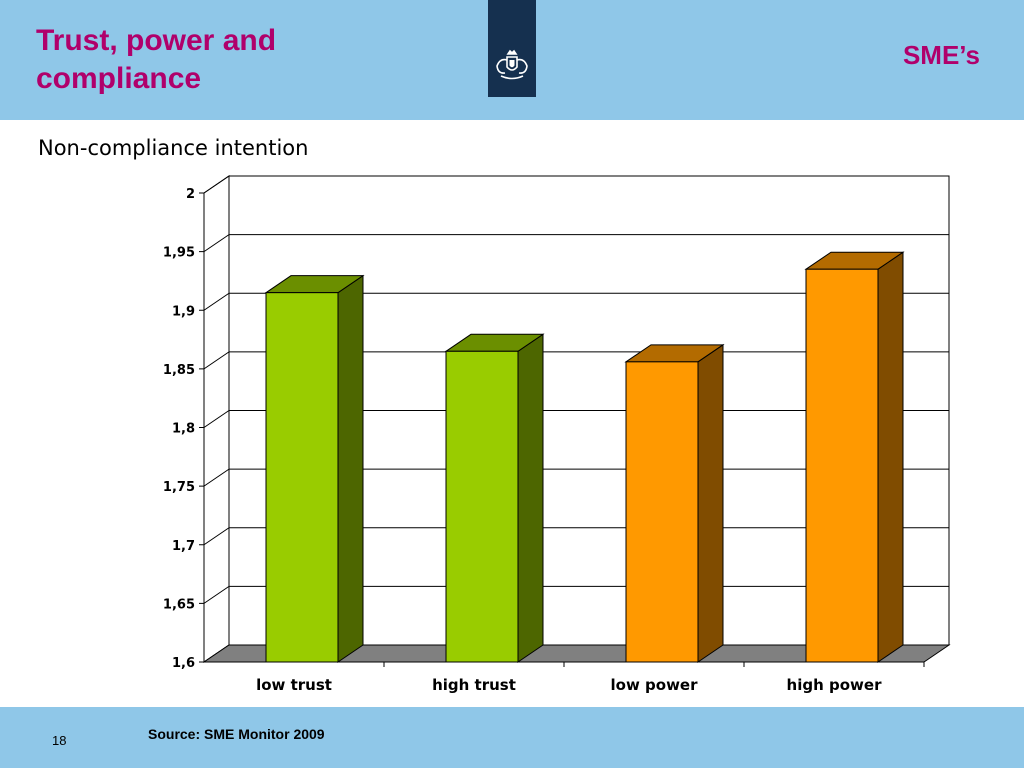 Image resolution: width=1024 pixels, height=768 pixels. I want to click on section-label: SME’s, so click(941, 55).